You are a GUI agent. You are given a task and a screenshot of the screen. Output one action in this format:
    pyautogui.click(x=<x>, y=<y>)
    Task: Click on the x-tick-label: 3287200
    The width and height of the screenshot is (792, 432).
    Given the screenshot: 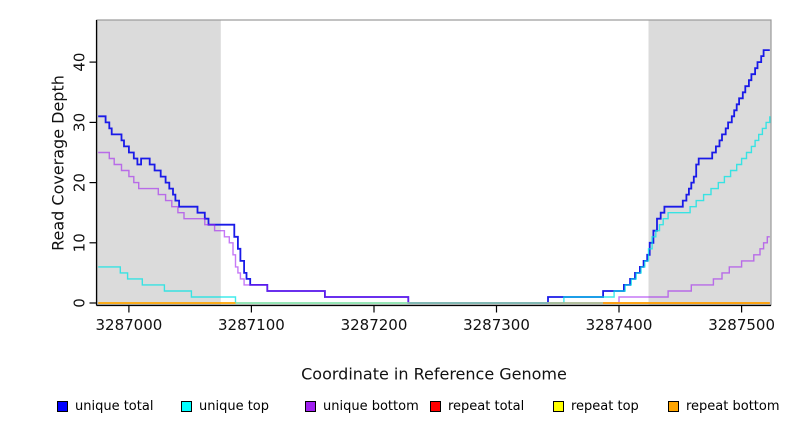 What is the action you would take?
    pyautogui.click(x=374, y=325)
    